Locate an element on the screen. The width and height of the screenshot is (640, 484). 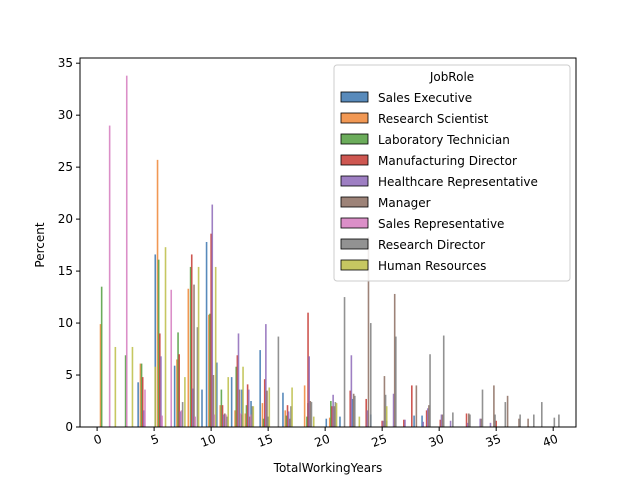
y-tick-label: 10 is located at coordinates (65, 323).